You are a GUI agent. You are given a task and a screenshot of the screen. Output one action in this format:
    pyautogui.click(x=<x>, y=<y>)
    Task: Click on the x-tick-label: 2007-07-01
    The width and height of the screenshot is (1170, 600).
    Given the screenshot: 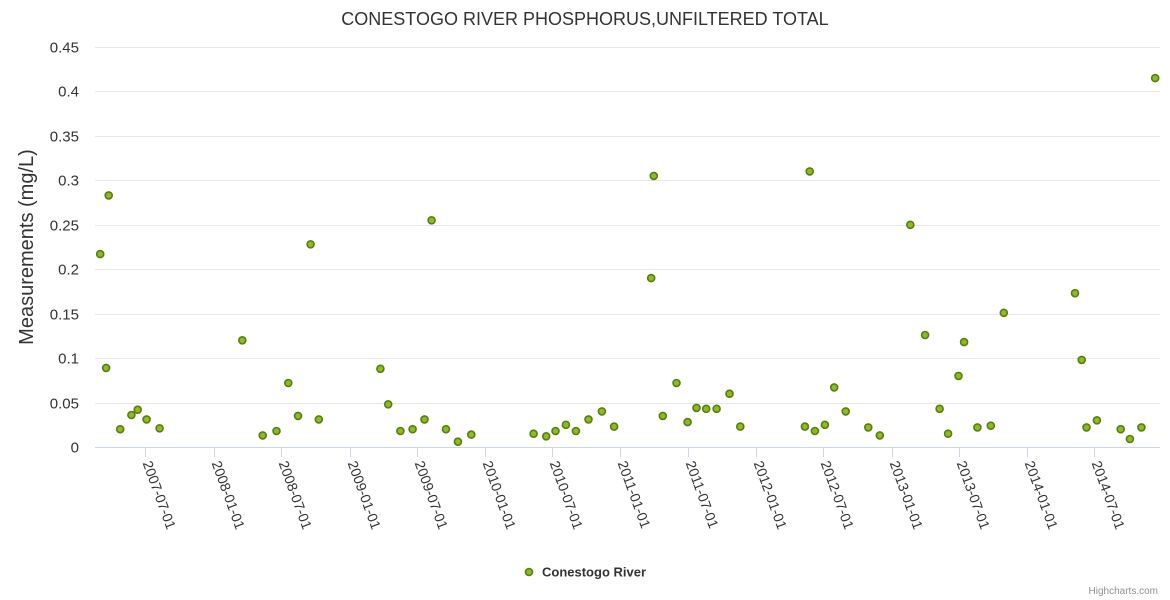 What is the action you would take?
    pyautogui.click(x=160, y=495)
    